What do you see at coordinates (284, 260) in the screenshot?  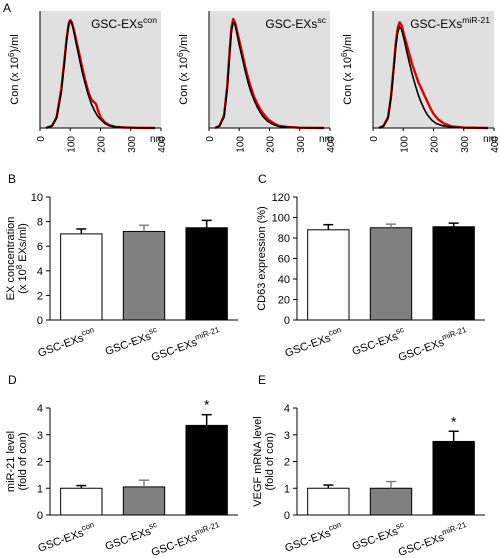 I see `y-tick-label: 60` at bounding box center [284, 260].